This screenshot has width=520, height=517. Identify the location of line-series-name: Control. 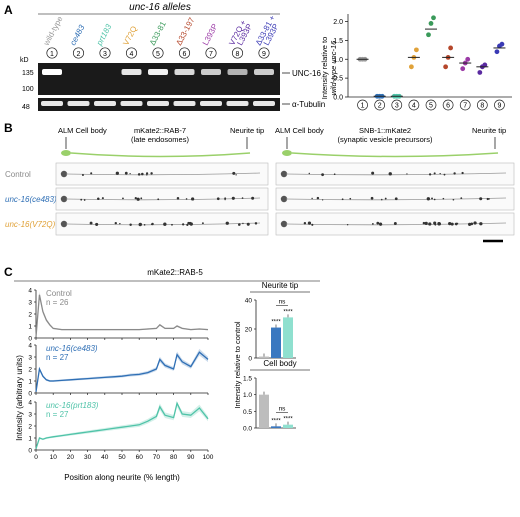
(59, 293).